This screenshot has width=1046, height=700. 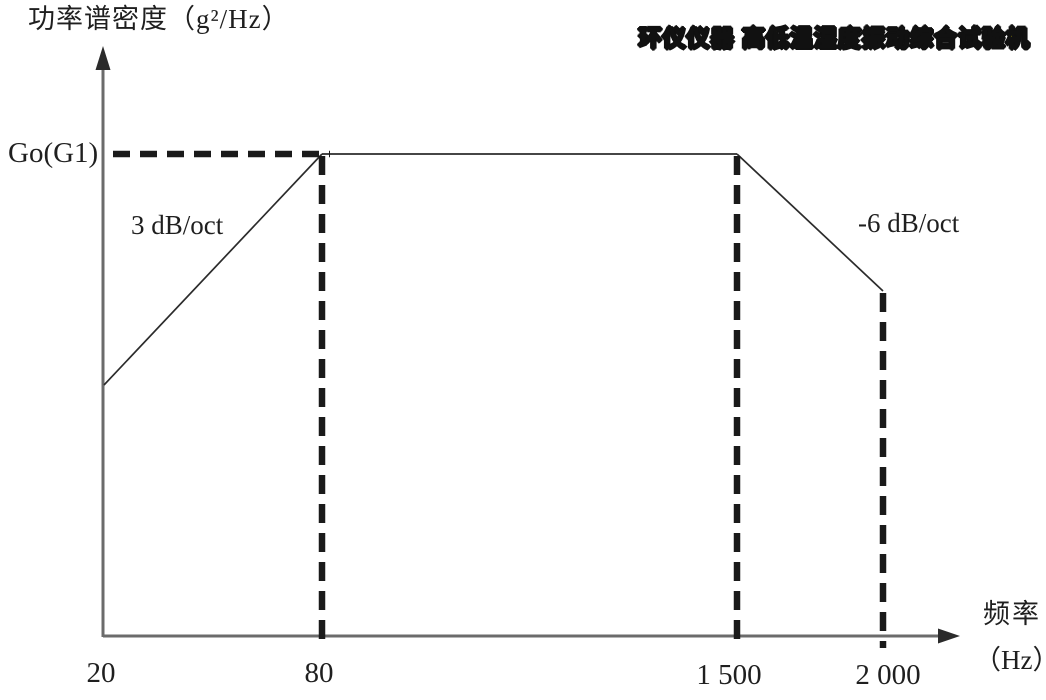 What do you see at coordinates (213, 269) in the screenshot?
I see `psd-rising-segment` at bounding box center [213, 269].